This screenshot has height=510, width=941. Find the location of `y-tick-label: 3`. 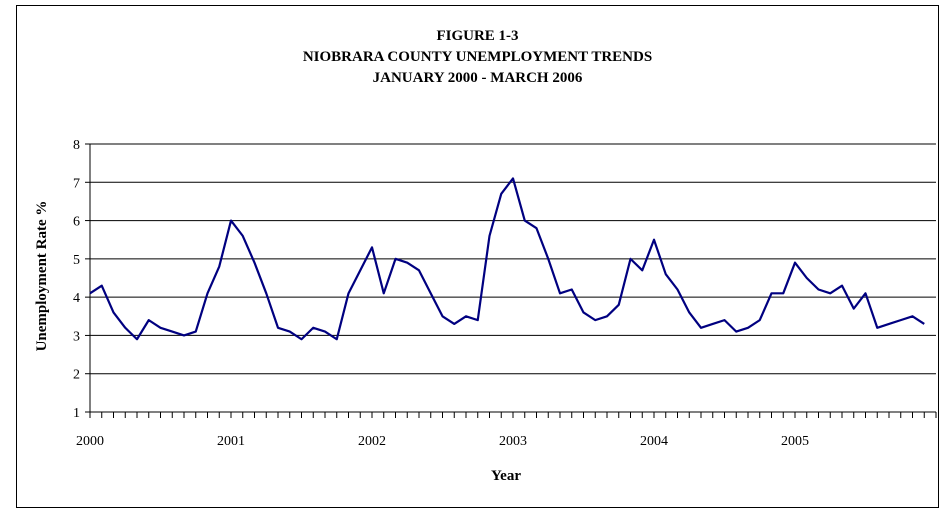

y-tick-label: 3 is located at coordinates (76, 336).